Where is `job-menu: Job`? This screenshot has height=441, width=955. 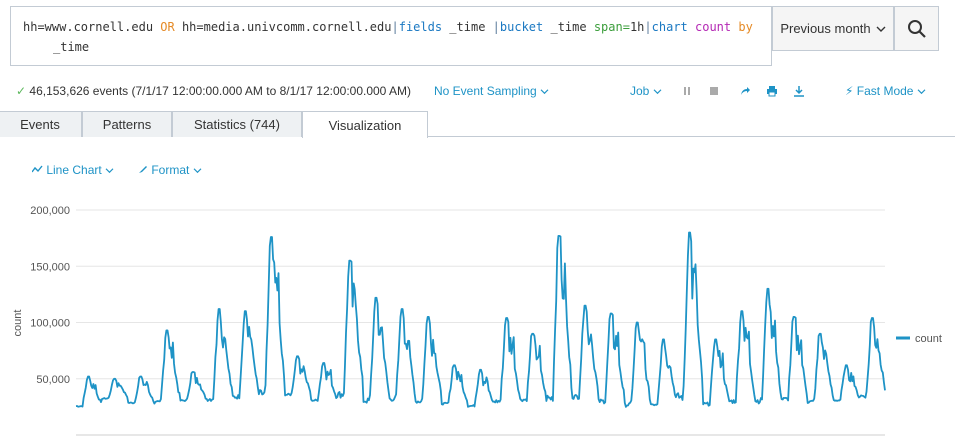
job-menu: Job is located at coordinates (646, 91).